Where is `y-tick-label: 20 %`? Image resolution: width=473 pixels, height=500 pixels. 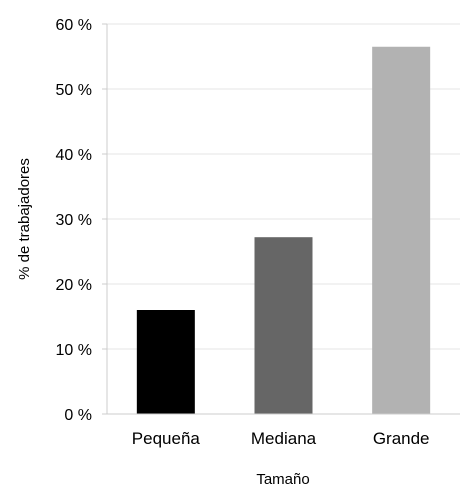
y-tick-label: 20 % is located at coordinates (74, 285).